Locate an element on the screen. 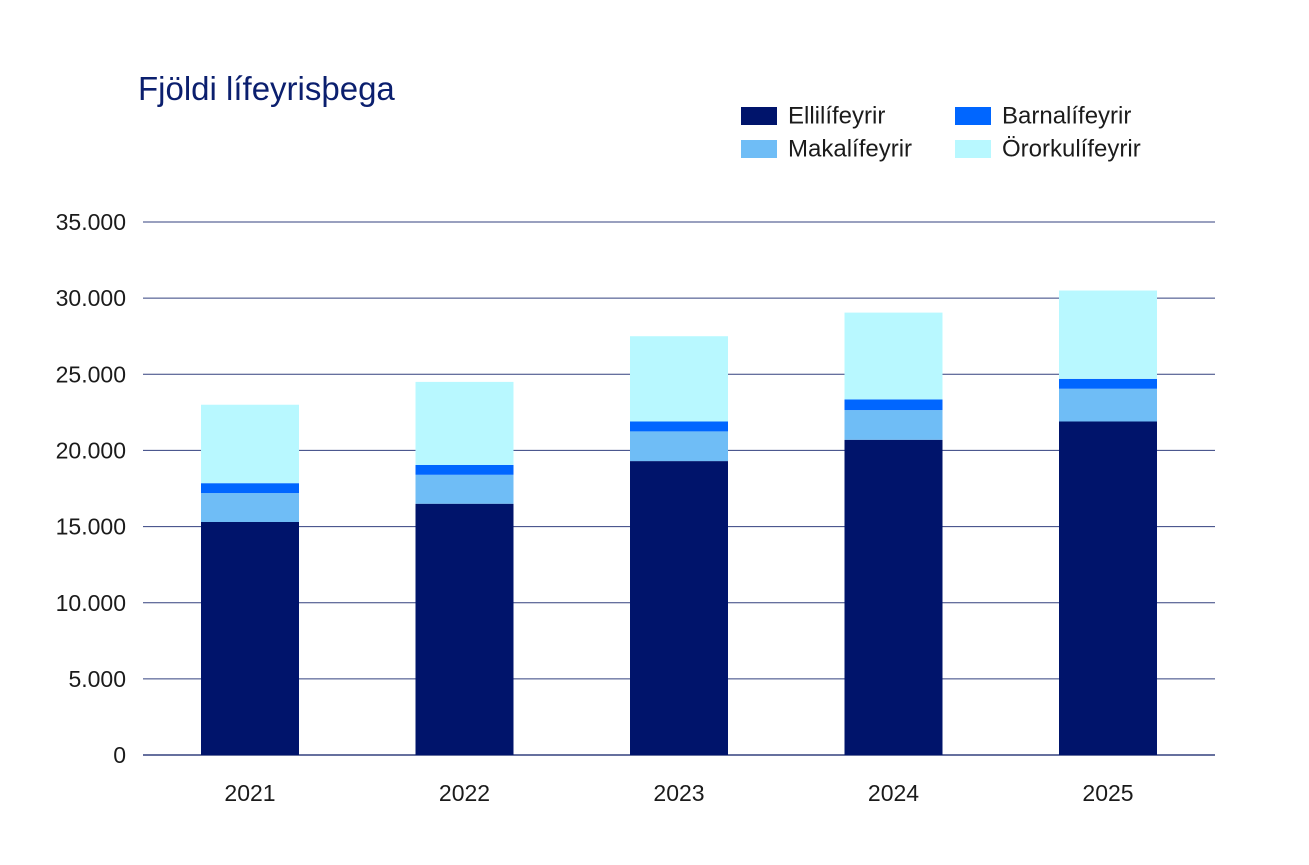 The width and height of the screenshot is (1309, 865). x-tick-label: 2025 is located at coordinates (1107, 793).